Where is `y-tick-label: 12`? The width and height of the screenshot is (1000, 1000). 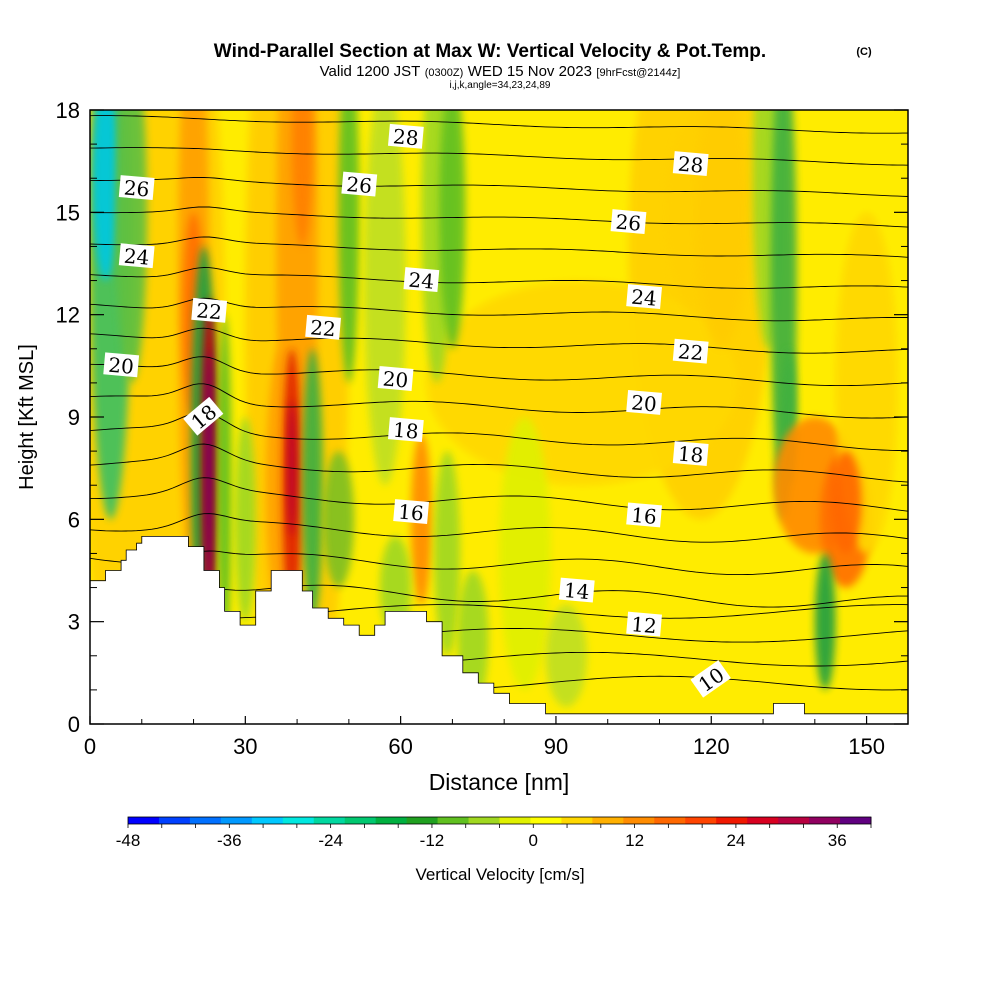
y-tick-label: 12 is located at coordinates (68, 315).